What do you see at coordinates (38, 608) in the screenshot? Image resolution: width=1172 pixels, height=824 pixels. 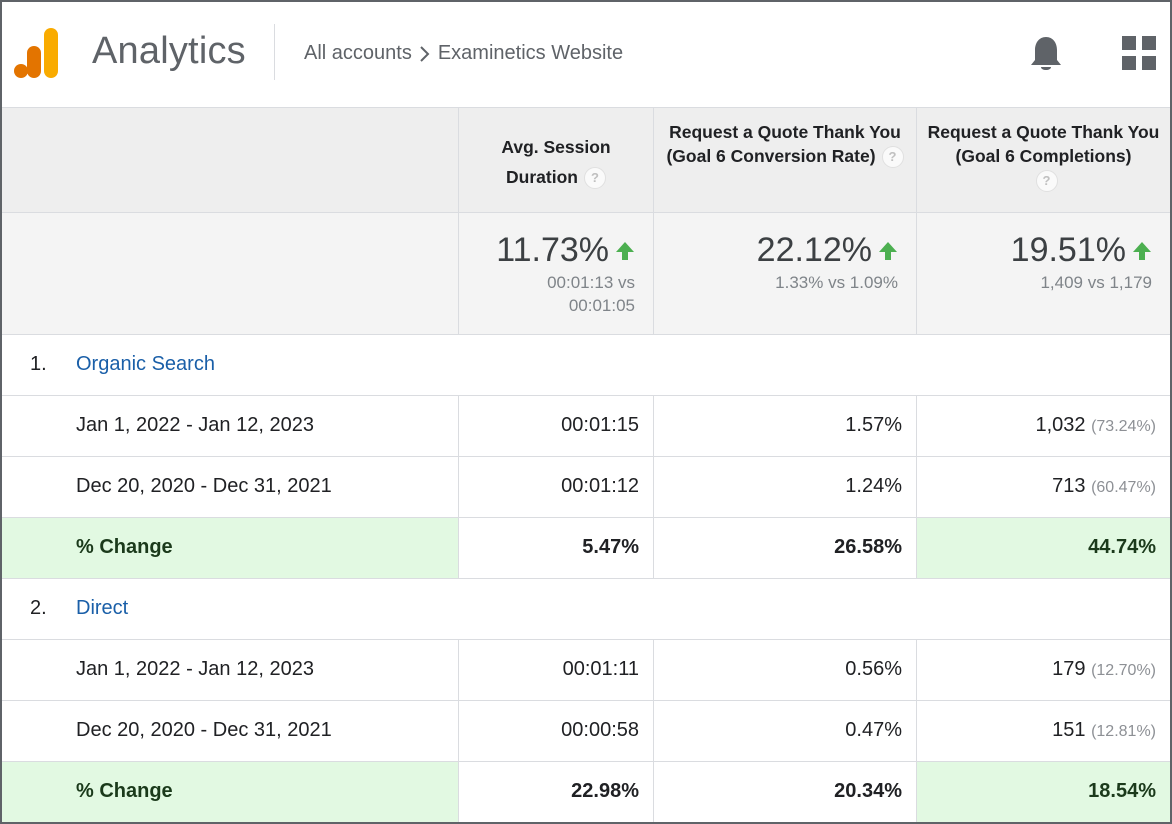 I see `group-index: 2.` at bounding box center [38, 608].